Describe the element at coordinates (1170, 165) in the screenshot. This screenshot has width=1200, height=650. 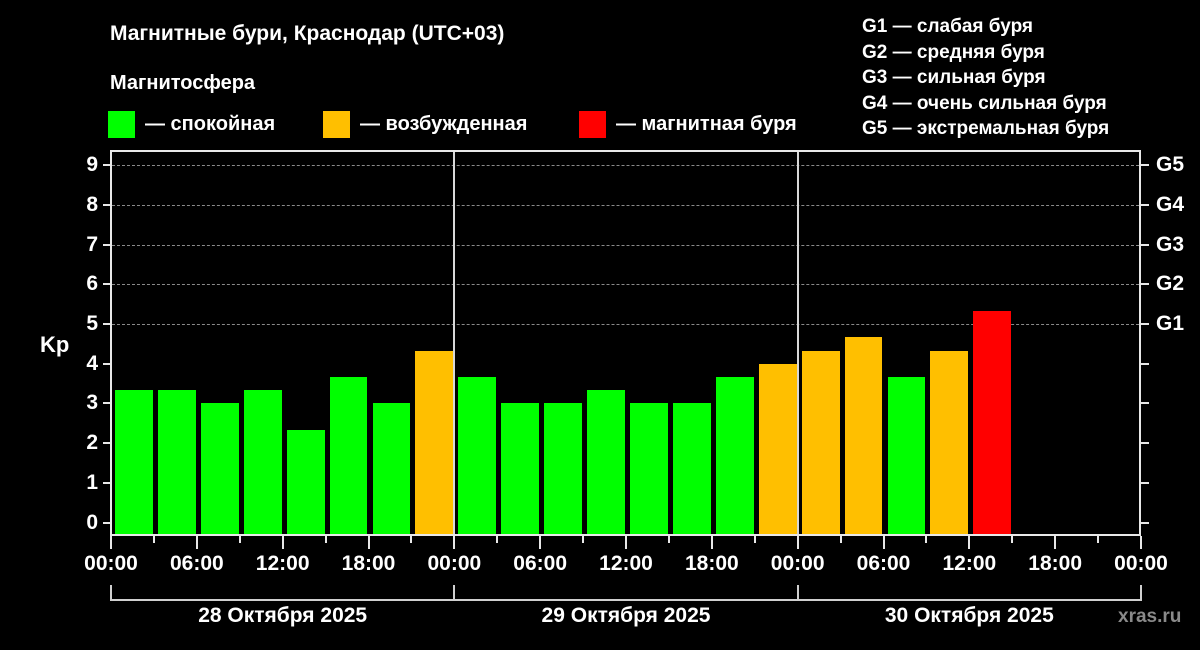
I see `g-level-label: G5` at that location.